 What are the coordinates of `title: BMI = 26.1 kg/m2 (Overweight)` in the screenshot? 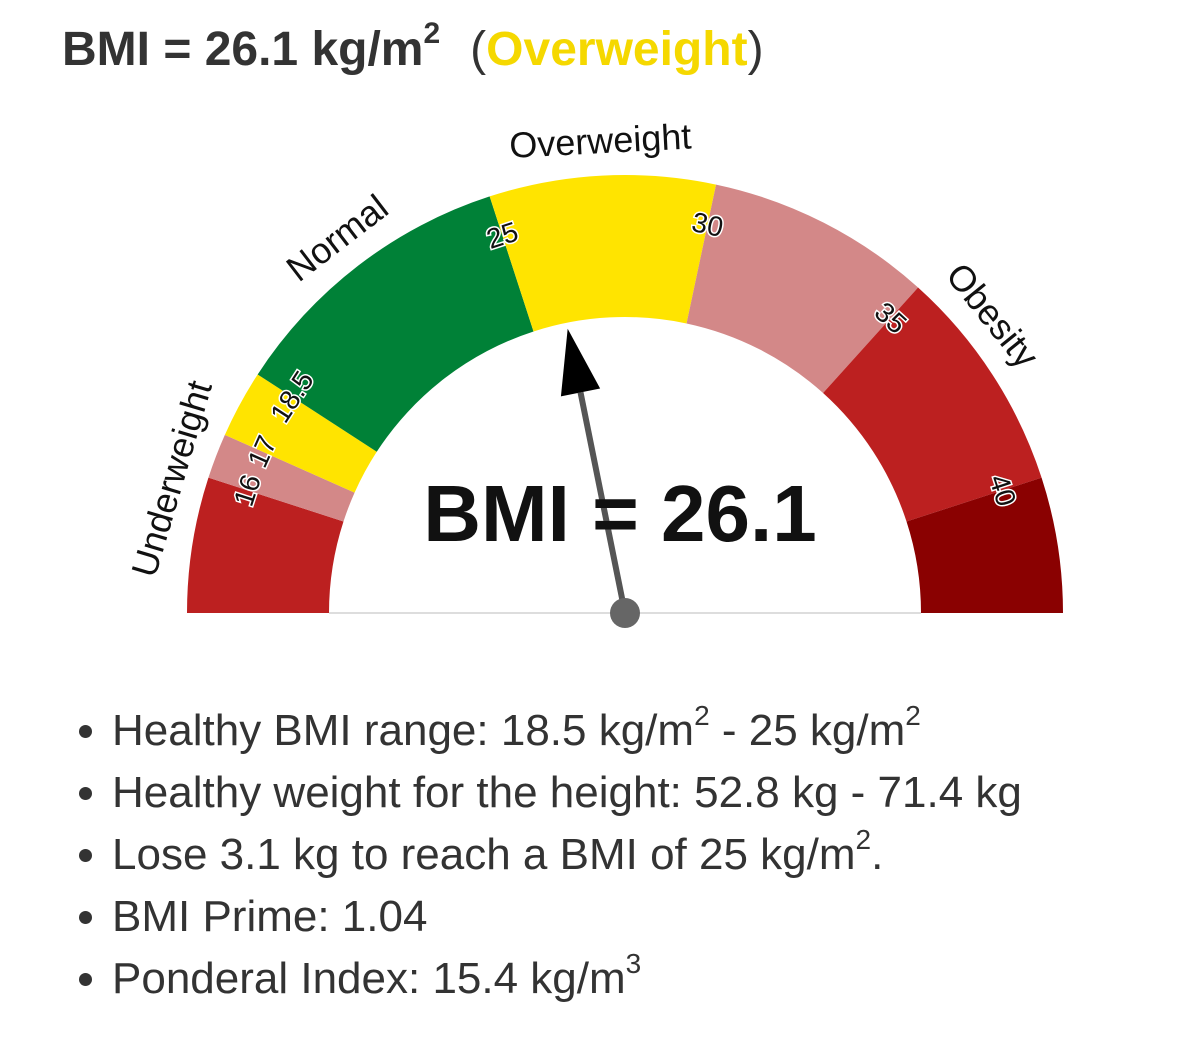 It's located at (413, 48).